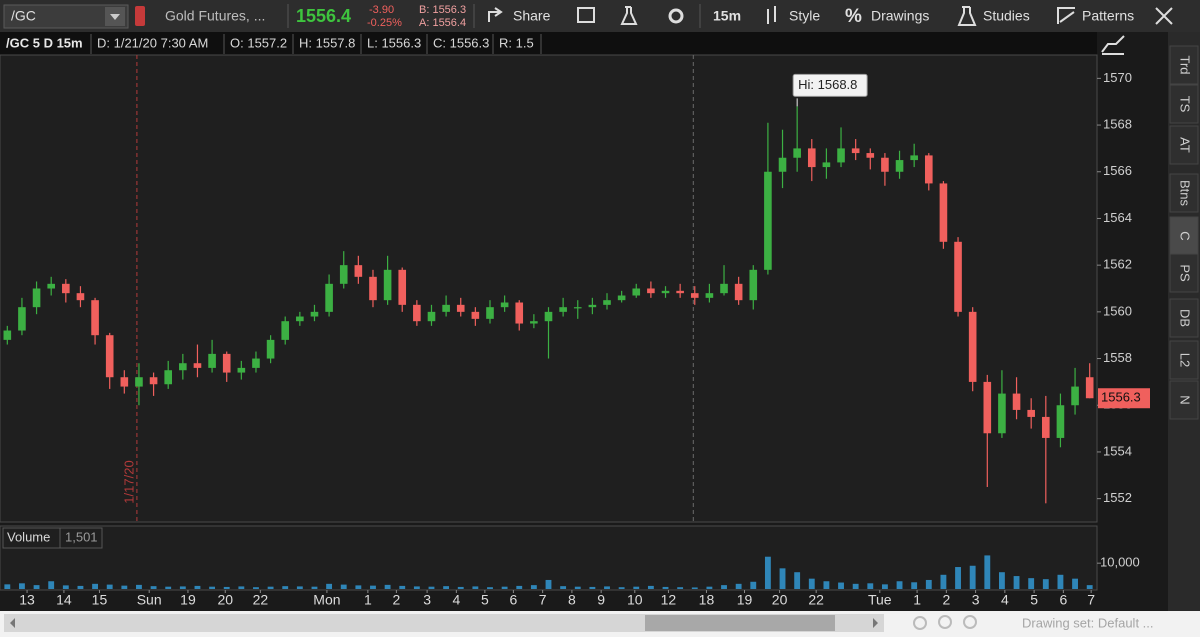 The image size is (1200, 637). I want to click on symbol-box, so click(66, 16).